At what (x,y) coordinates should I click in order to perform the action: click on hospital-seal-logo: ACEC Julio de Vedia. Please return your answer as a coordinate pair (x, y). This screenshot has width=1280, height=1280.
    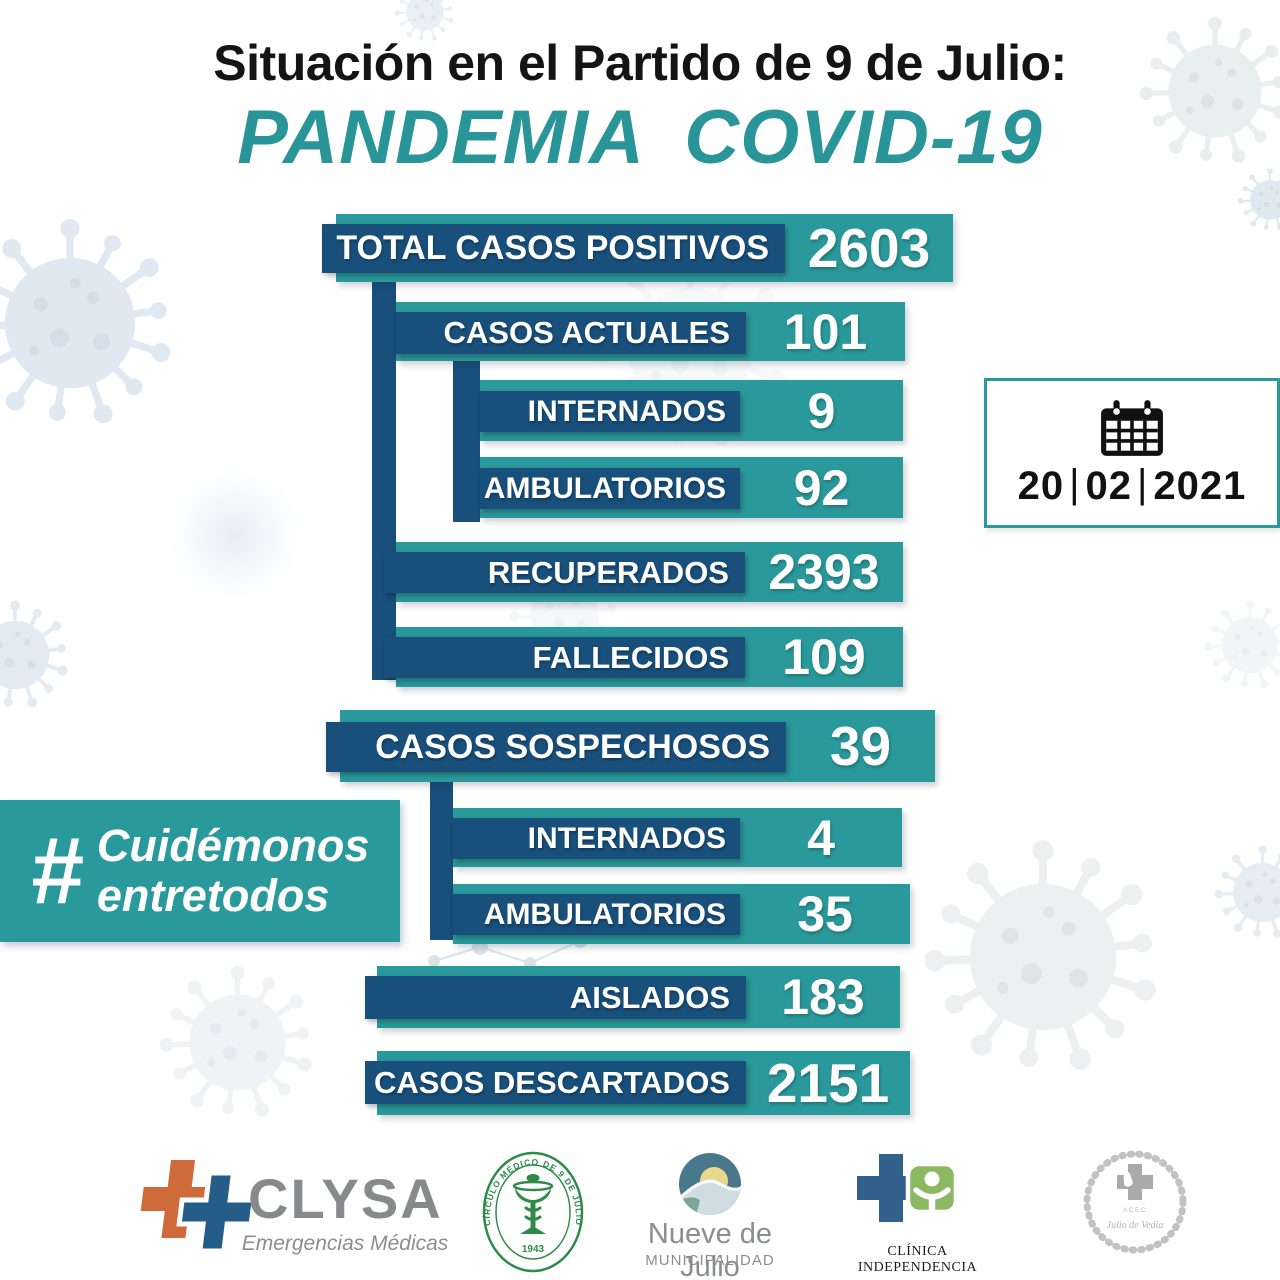
    Looking at the image, I should click on (1135, 1202).